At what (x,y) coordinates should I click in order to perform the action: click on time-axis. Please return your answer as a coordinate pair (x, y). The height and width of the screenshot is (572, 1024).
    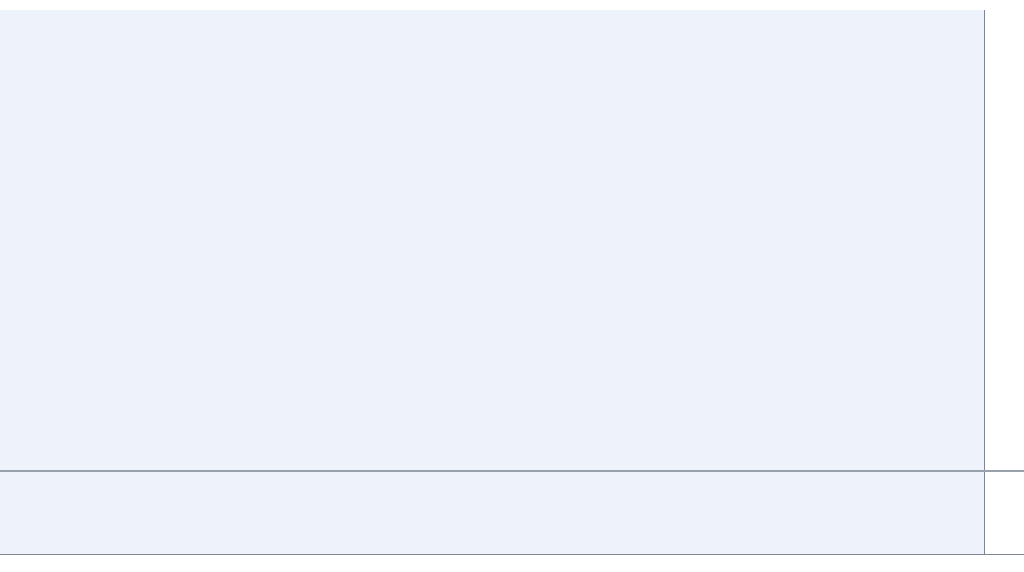
    Looking at the image, I should click on (512, 563).